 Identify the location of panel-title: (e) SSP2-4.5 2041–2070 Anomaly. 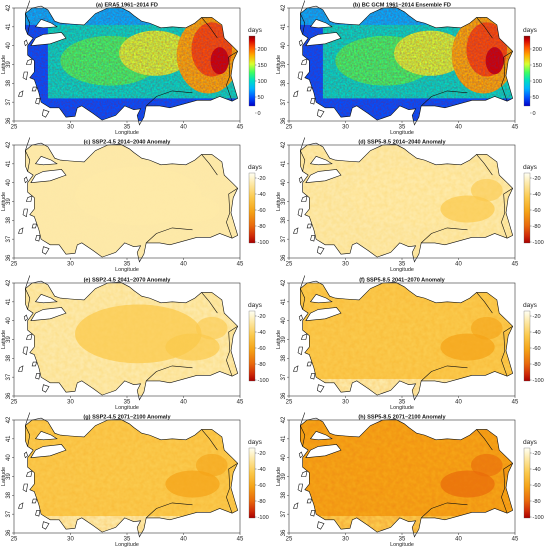
(128, 280).